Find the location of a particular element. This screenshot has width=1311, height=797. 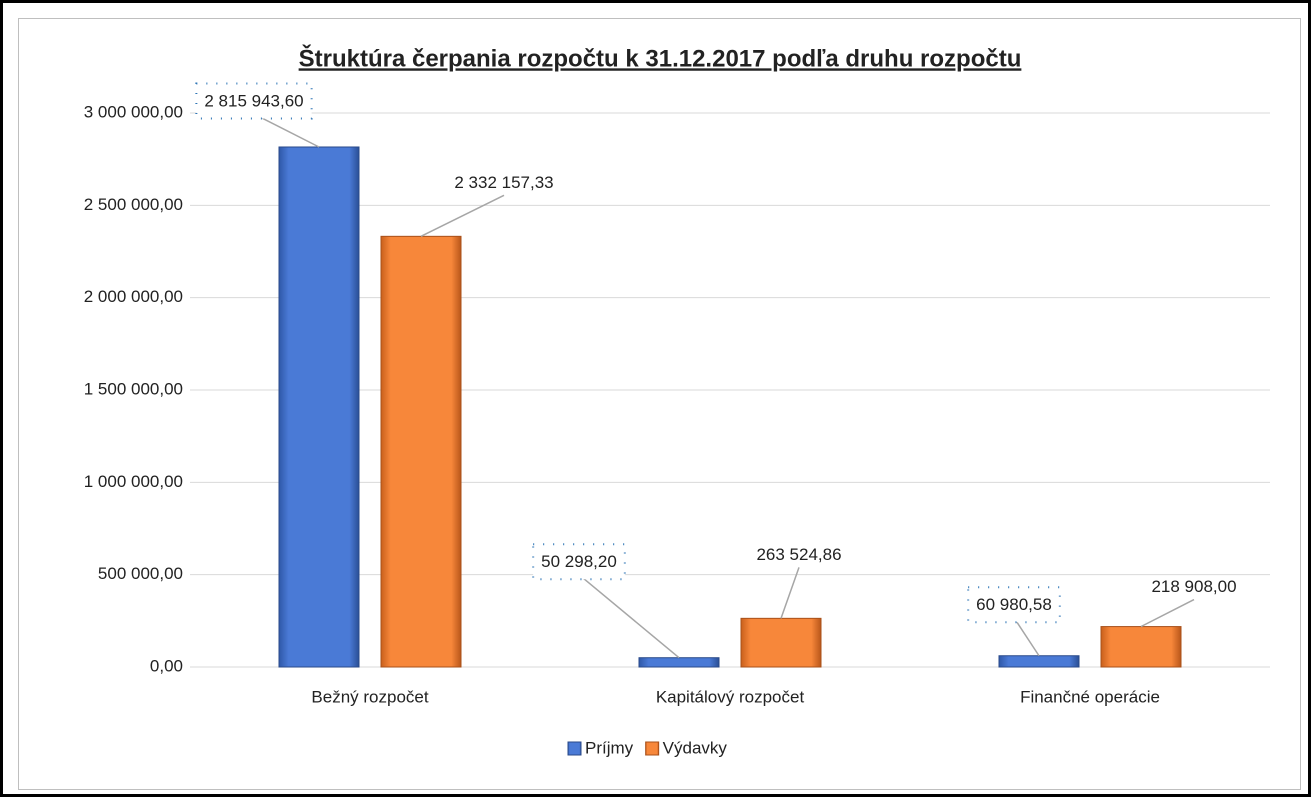

x-tick-label: Bežný rozpočet is located at coordinates (369, 696).